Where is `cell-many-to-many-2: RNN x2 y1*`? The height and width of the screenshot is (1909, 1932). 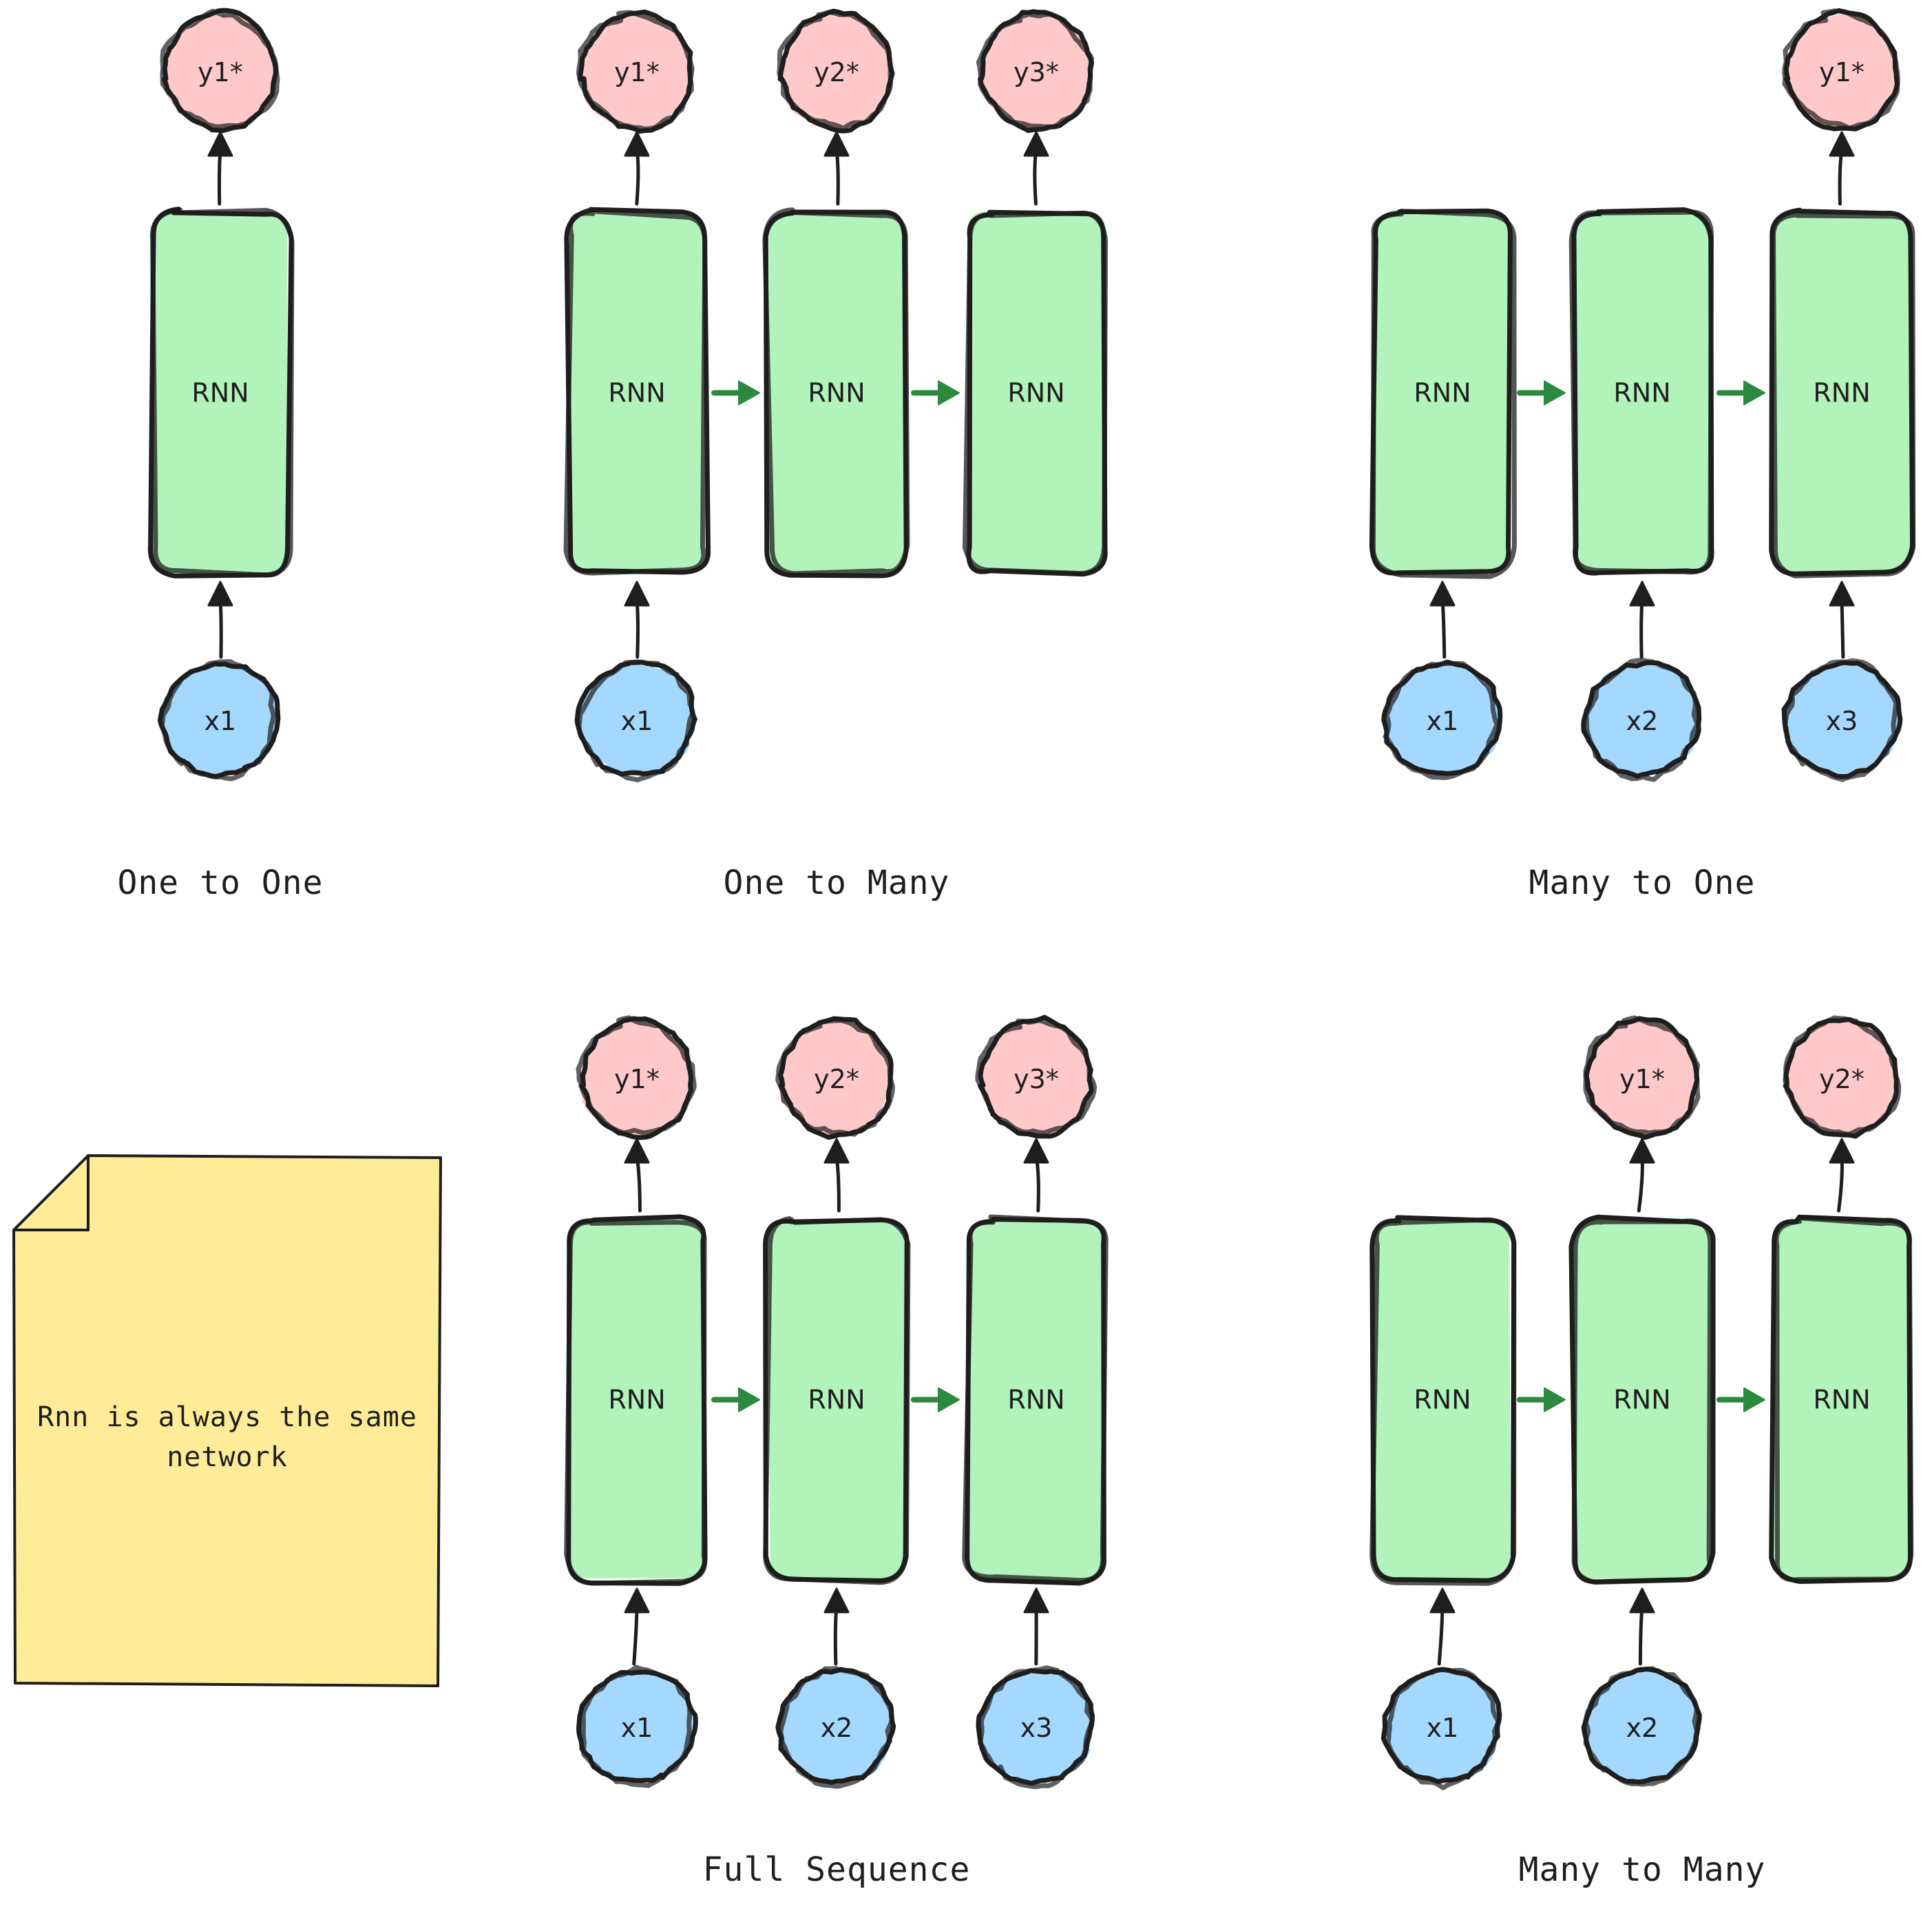 cell-many-to-many-2: RNN x2 y1* is located at coordinates (1642, 1401).